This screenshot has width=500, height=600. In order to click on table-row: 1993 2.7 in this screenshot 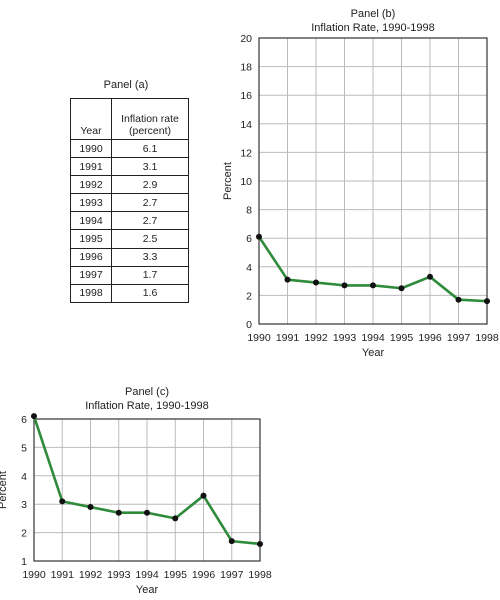, I will do `click(129, 203)`.